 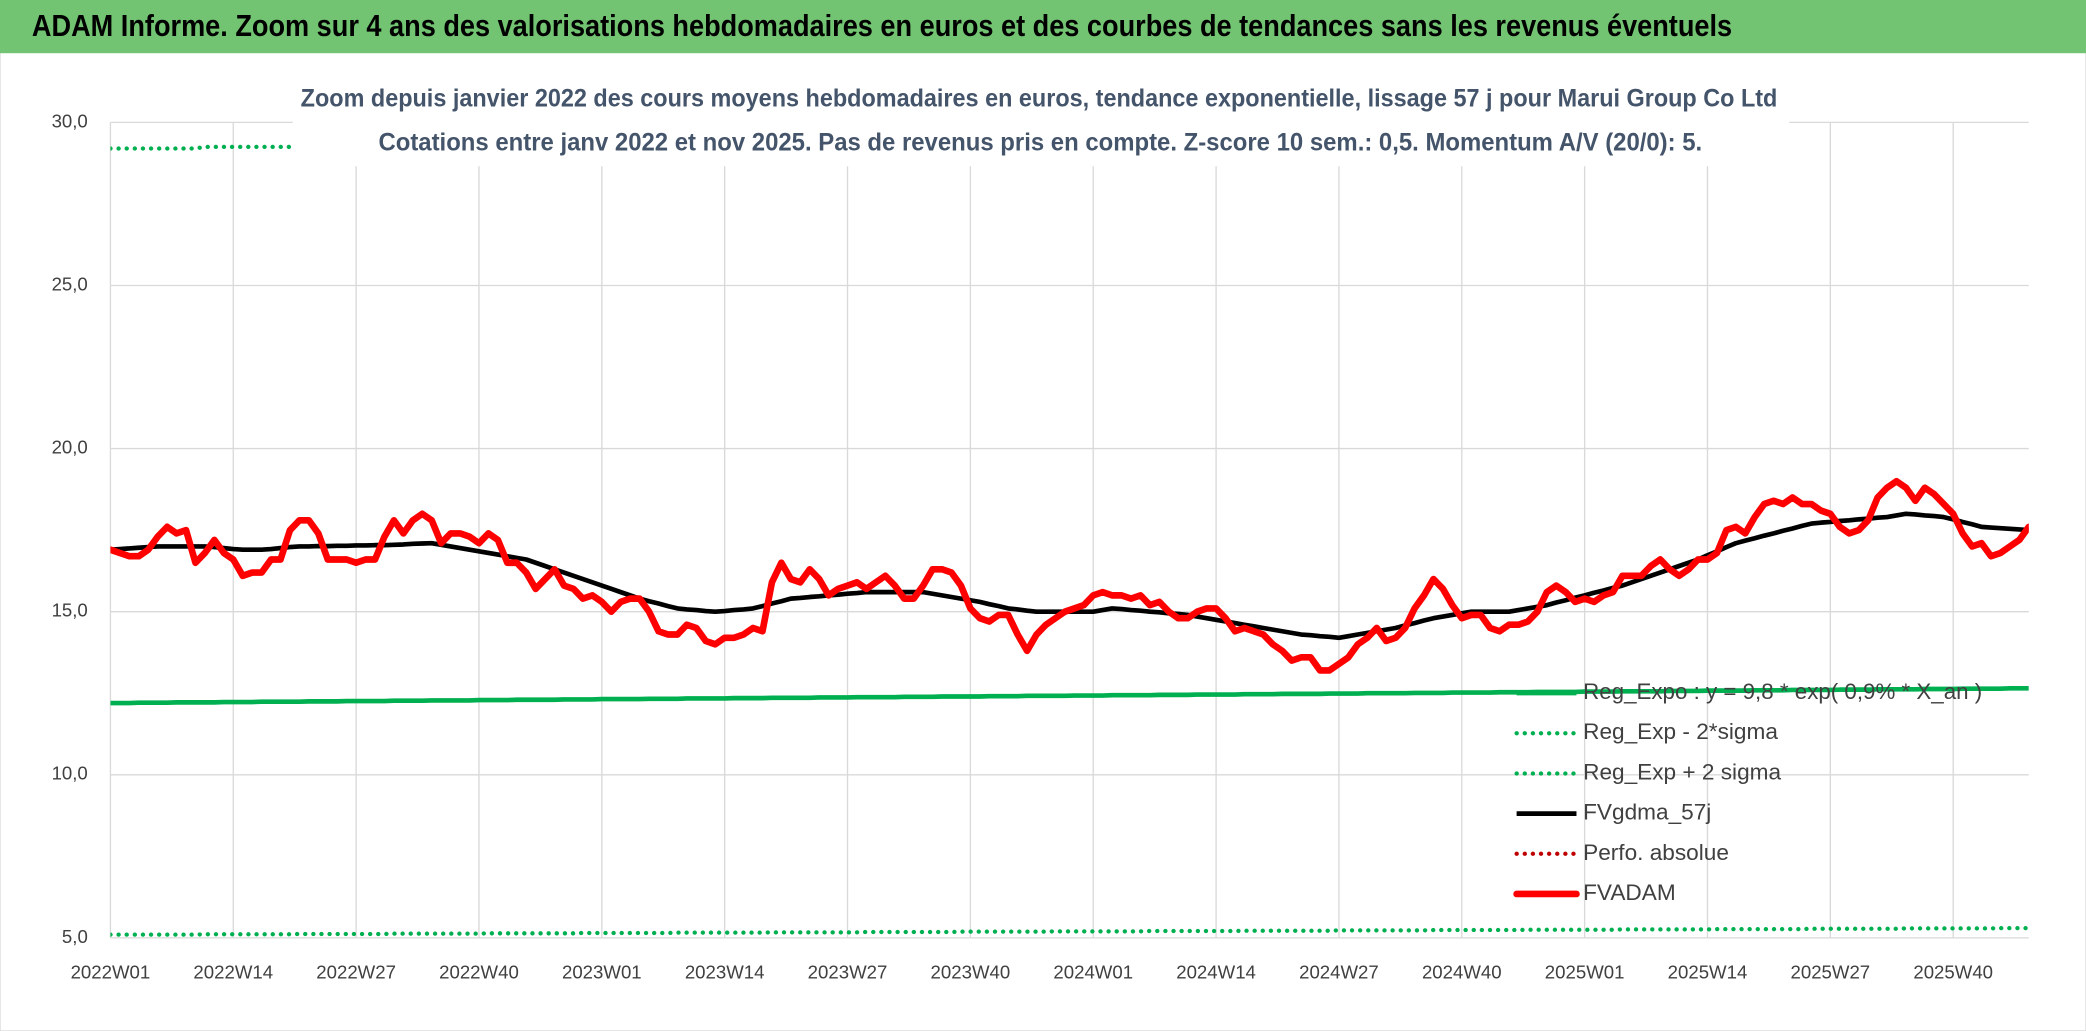 What do you see at coordinates (233, 972) in the screenshot?
I see `x-tick-label: 2022W14` at bounding box center [233, 972].